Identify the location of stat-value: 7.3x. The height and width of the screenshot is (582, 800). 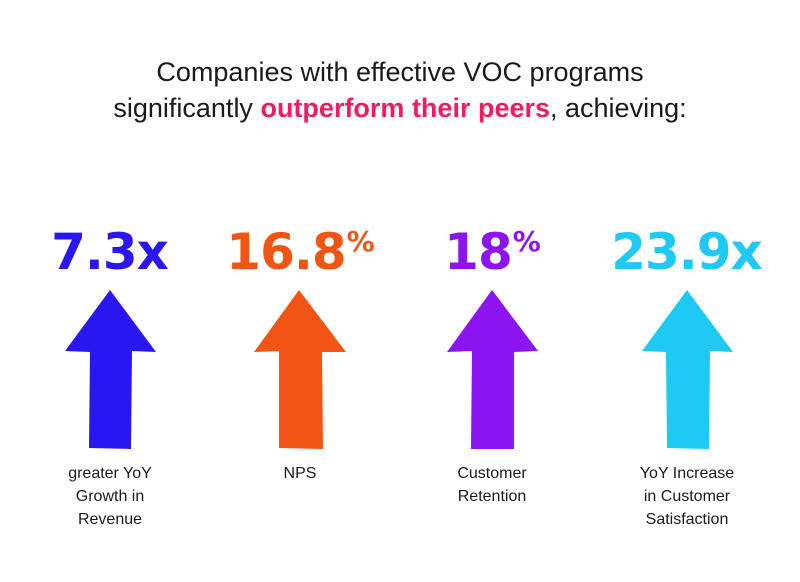
(110, 247).